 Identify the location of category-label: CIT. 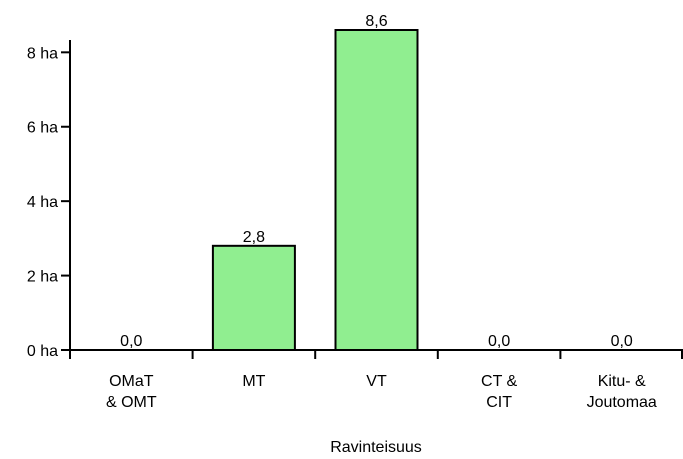
(499, 402).